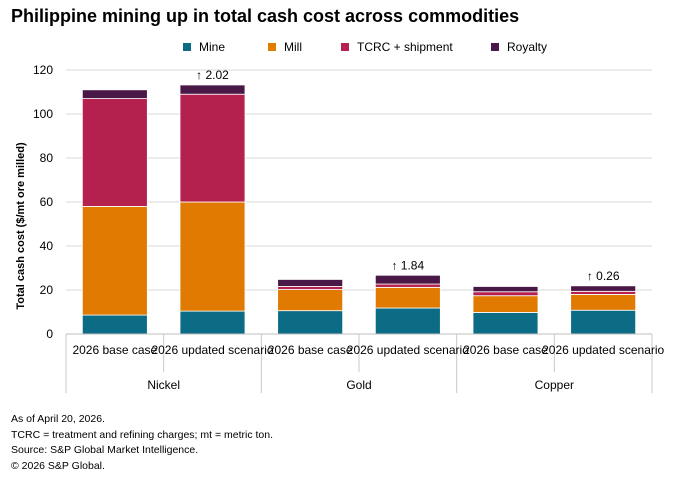 The image size is (674, 481). I want to click on footnote-date: As of April 20, 2026., so click(58, 419).